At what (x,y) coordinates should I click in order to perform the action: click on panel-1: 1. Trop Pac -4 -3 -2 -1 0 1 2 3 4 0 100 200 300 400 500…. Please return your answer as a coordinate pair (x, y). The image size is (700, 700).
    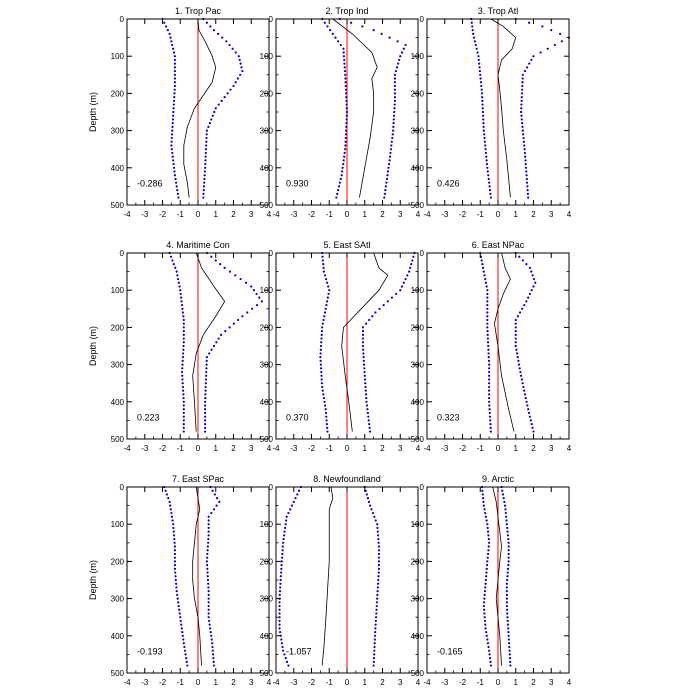
    Looking at the image, I should click on (180, 112).